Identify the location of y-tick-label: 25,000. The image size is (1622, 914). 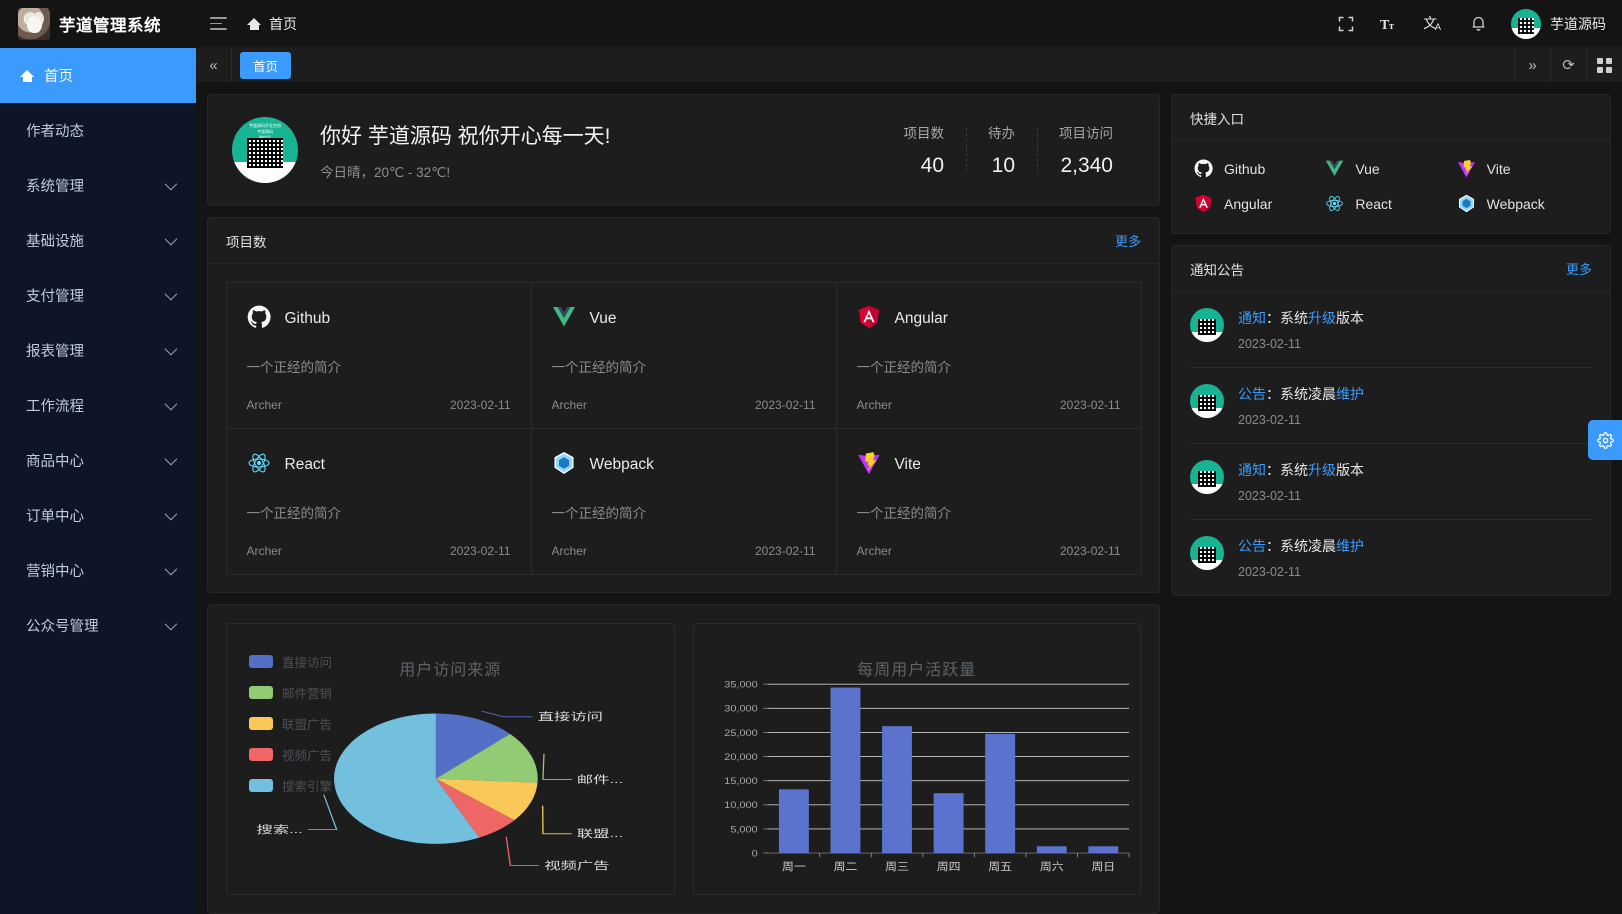
(741, 733).